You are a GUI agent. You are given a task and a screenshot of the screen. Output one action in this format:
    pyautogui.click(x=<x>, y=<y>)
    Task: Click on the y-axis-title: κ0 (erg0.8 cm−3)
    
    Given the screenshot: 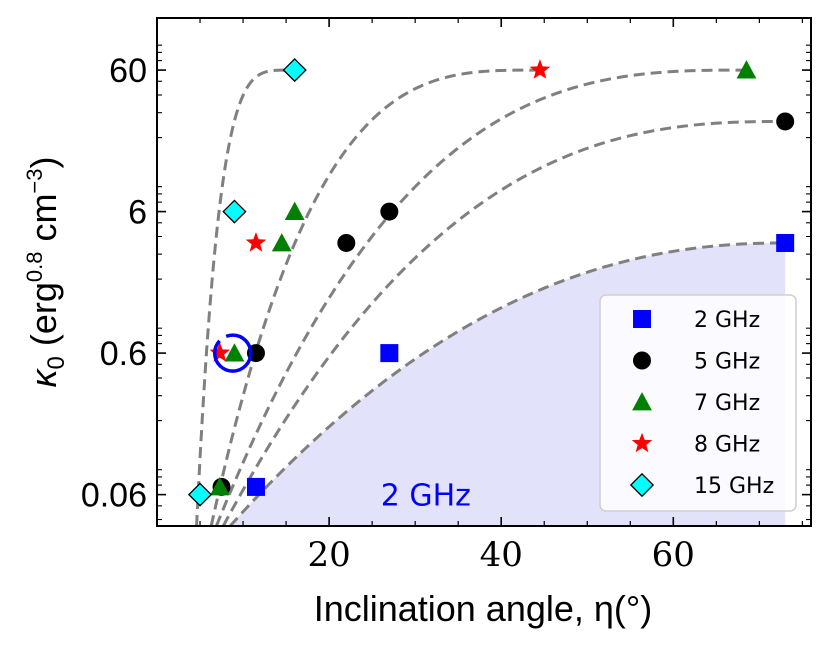 What is the action you would take?
    pyautogui.click(x=46, y=271)
    